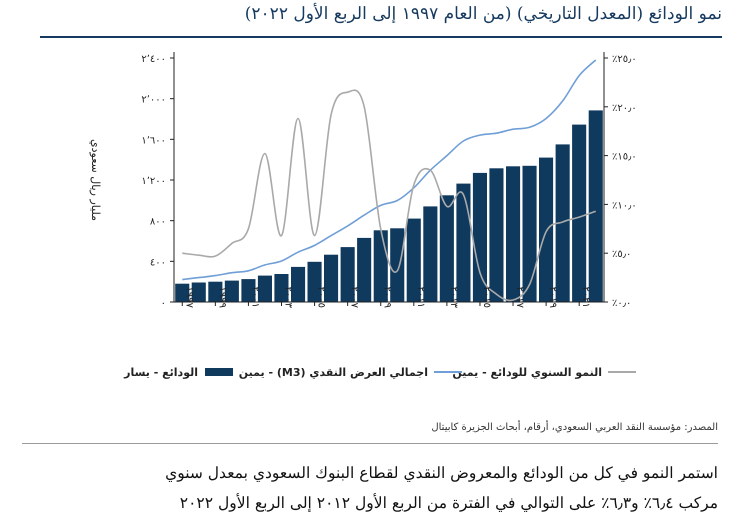 The height and width of the screenshot is (526, 734). I want to click on left-tick-label: ١٬٢٠٠, so click(153, 181).